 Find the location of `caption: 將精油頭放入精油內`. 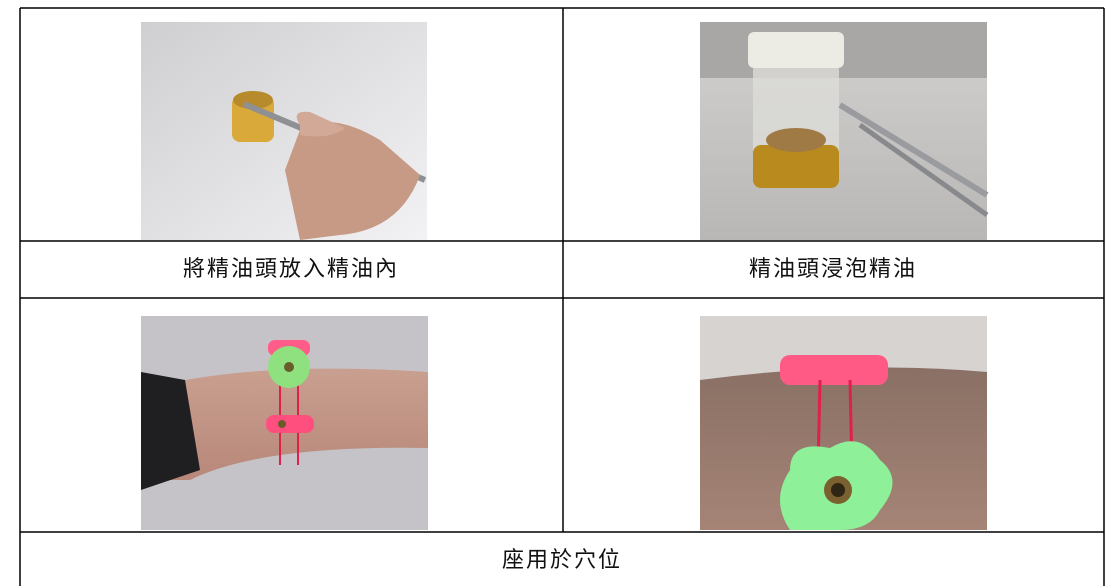

caption: 將精油頭放入精油內 is located at coordinates (291, 269).